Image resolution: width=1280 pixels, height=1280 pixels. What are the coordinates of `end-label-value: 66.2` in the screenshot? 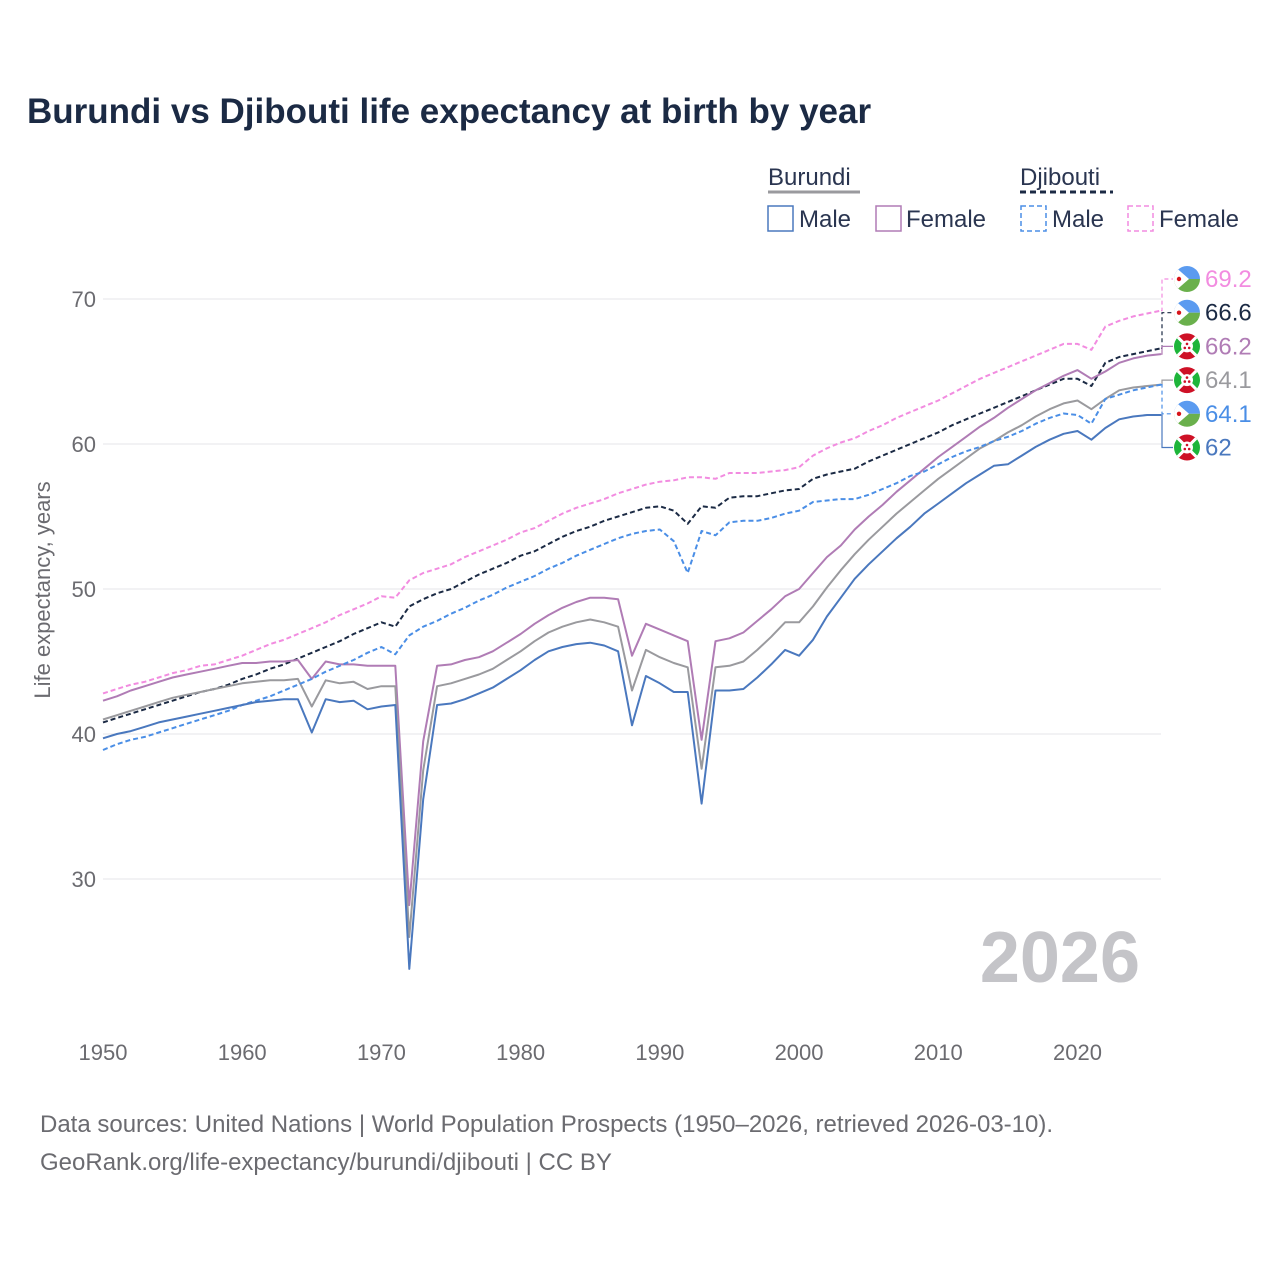 It's located at (1228, 346).